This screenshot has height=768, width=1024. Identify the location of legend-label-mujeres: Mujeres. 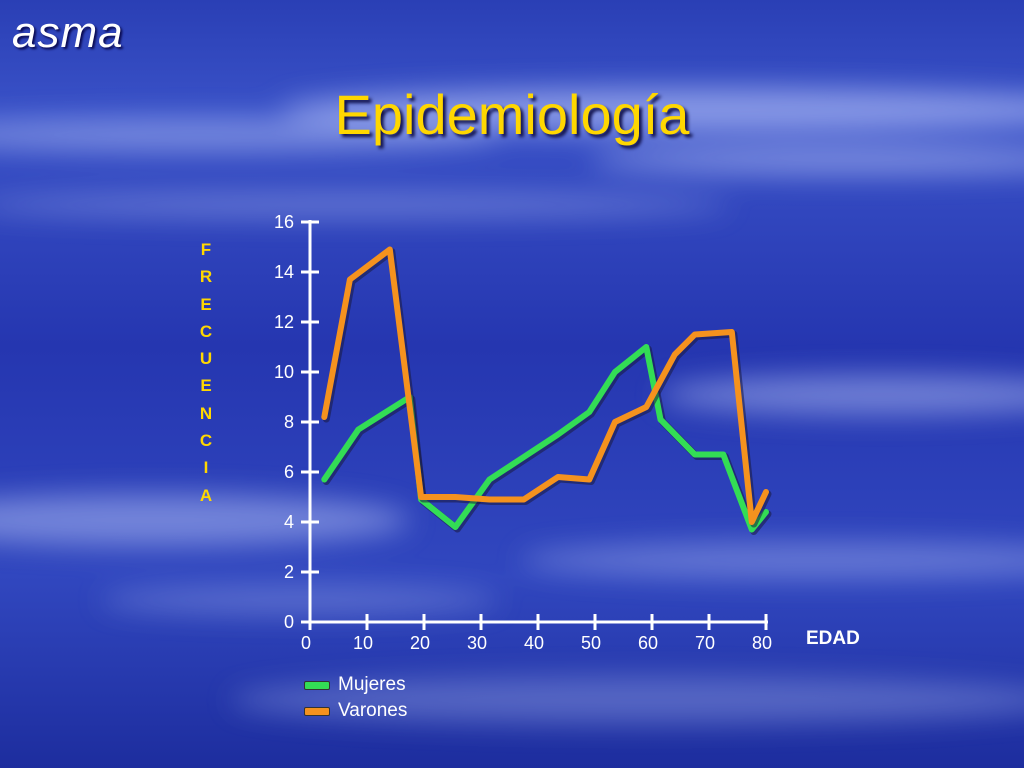
(372, 684).